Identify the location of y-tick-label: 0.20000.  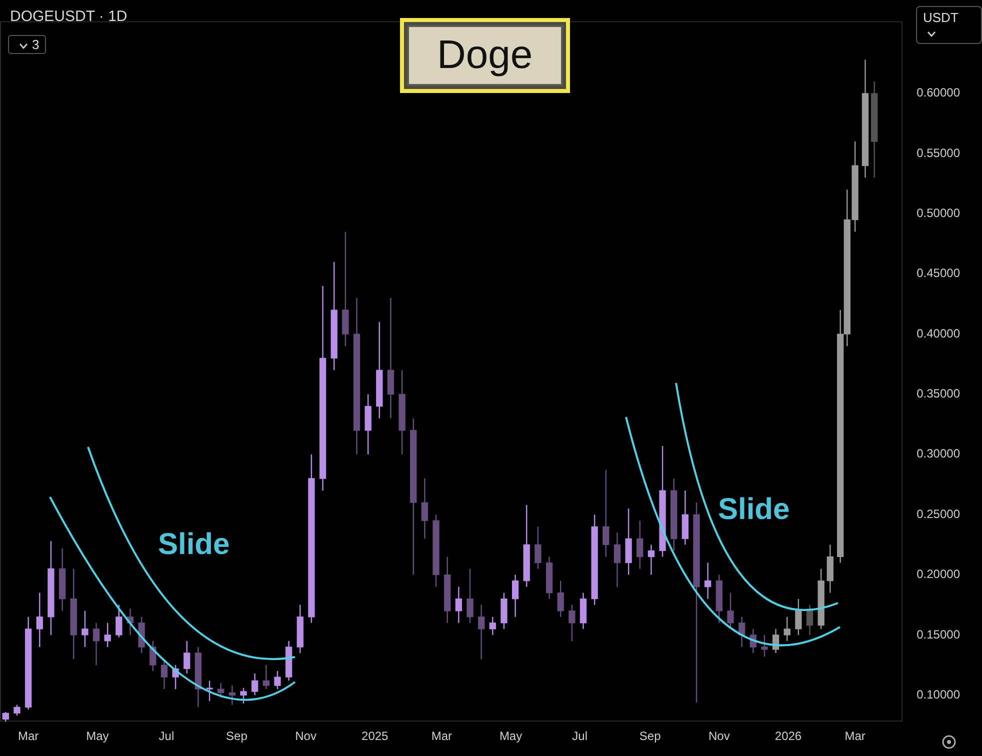
(938, 574).